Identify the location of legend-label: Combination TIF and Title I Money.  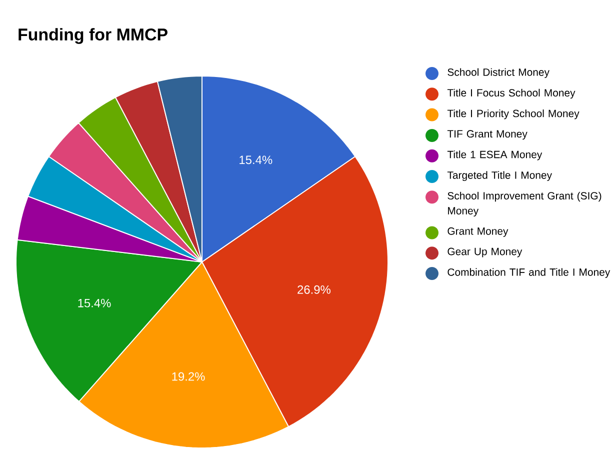
(529, 273).